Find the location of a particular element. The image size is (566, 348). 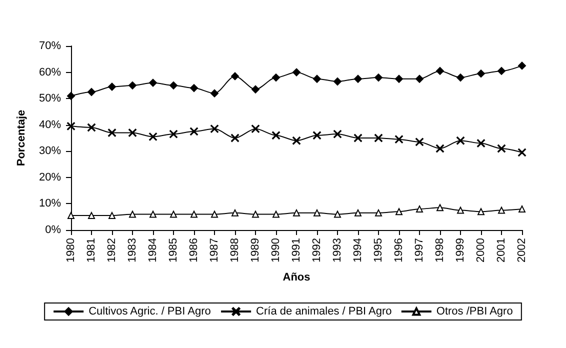

x-tick-label: 1985 is located at coordinates (174, 250).